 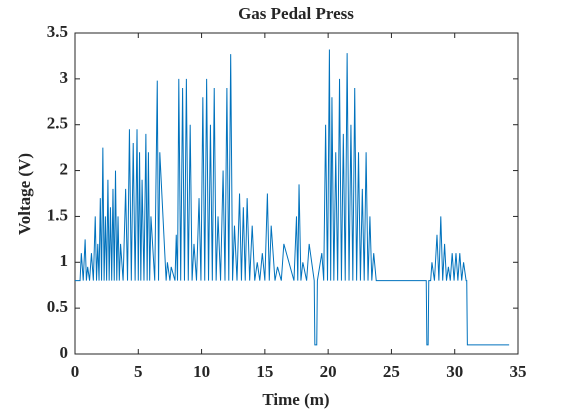 What do you see at coordinates (454, 371) in the screenshot?
I see `x-tick-label: 30` at bounding box center [454, 371].